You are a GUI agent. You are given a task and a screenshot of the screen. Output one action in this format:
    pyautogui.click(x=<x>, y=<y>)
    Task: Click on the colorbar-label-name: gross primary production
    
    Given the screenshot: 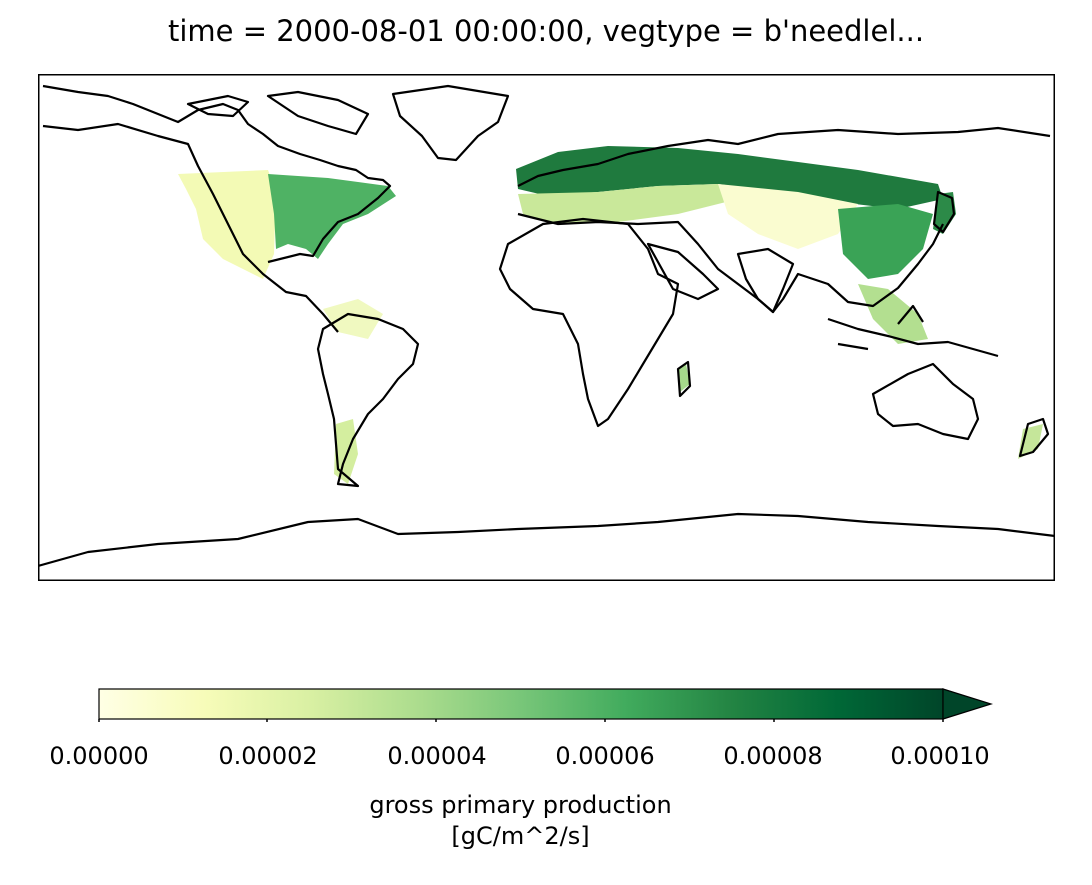 What is the action you would take?
    pyautogui.click(x=520, y=805)
    